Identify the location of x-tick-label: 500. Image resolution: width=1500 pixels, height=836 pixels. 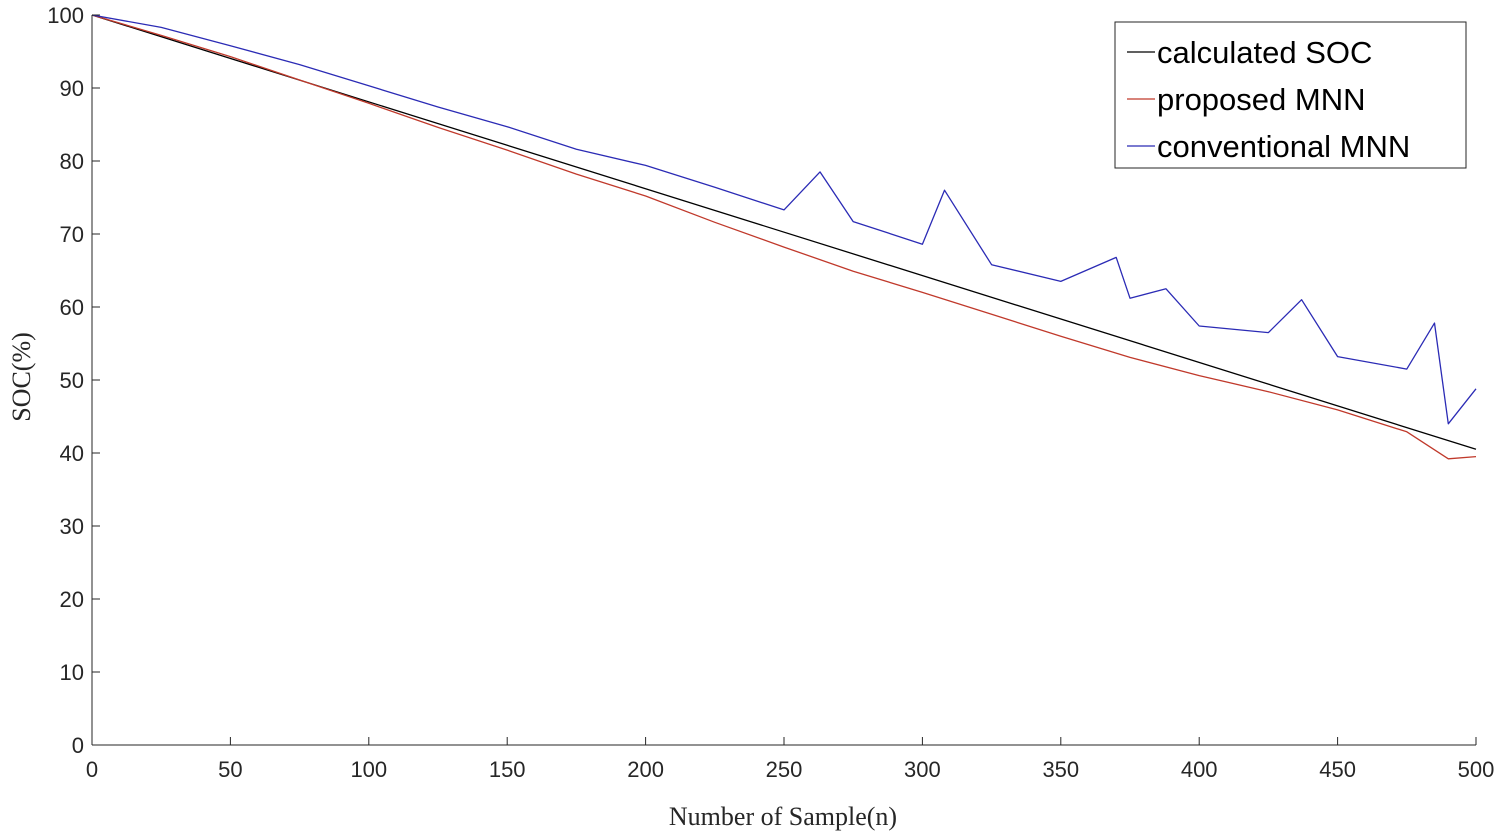
(1476, 769).